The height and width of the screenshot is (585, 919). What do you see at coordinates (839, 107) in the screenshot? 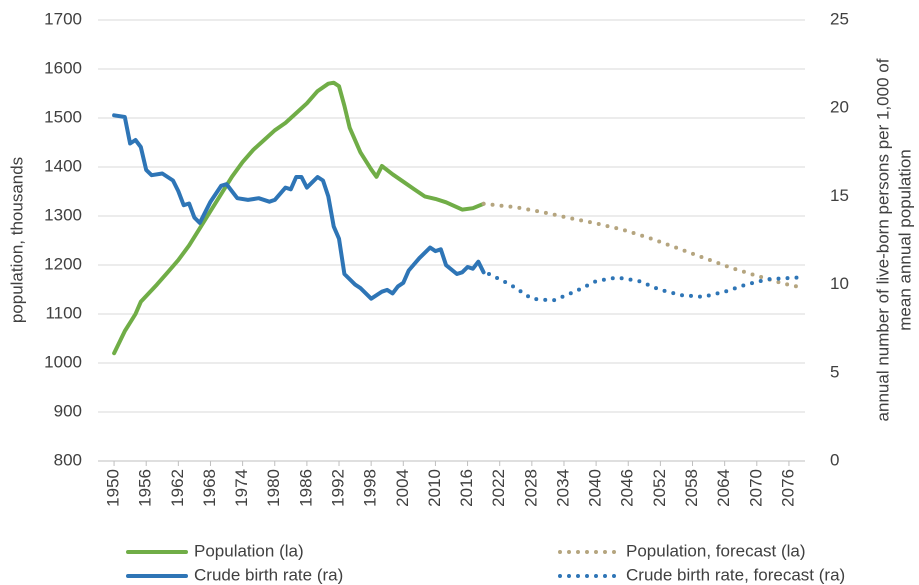
I see `y2-tick-label: 20` at bounding box center [839, 107].